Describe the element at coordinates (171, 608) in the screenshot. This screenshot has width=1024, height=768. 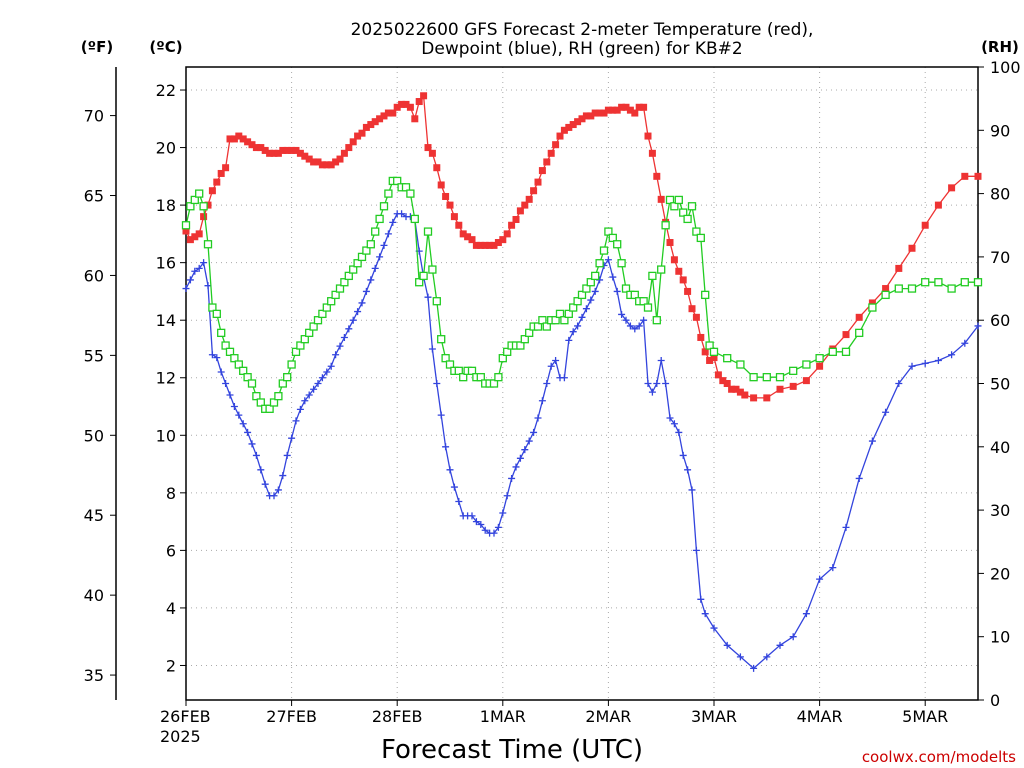
I see `celsius-tick-label: 4` at that location.